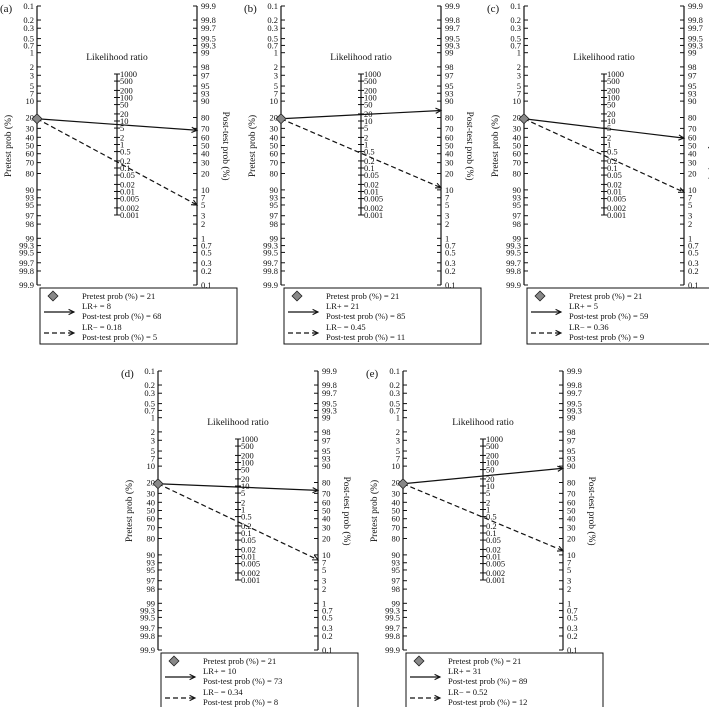 This screenshot has width=709, height=707. Describe the element at coordinates (30, 173) in the screenshot. I see `pretest-tick-label: 80` at that location.